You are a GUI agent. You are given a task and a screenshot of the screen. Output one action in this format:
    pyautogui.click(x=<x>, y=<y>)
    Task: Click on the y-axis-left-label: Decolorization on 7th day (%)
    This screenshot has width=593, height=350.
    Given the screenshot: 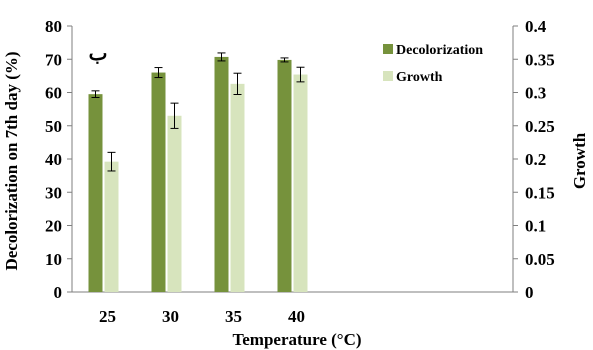 What is the action you would take?
    pyautogui.click(x=11, y=160)
    